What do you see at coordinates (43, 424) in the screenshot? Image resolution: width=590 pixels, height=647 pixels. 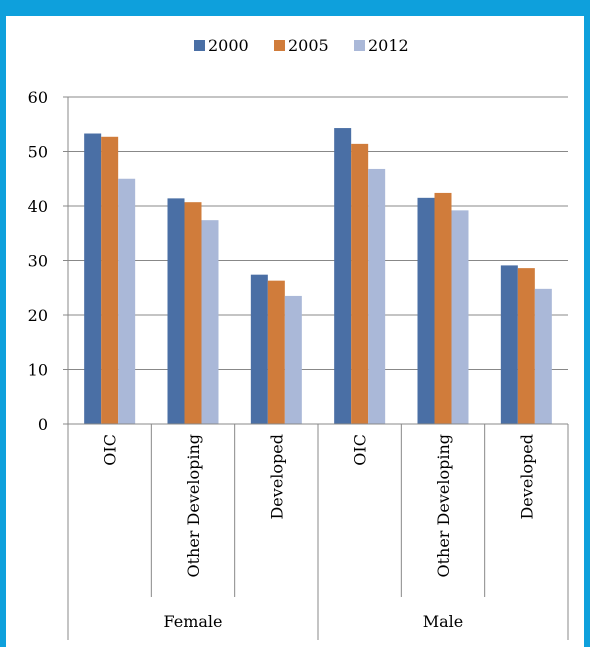 I see `y-tick-label: 0` at bounding box center [43, 424].